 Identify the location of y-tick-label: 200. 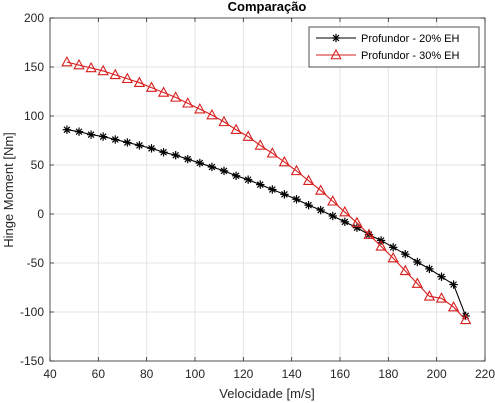
(34, 18).